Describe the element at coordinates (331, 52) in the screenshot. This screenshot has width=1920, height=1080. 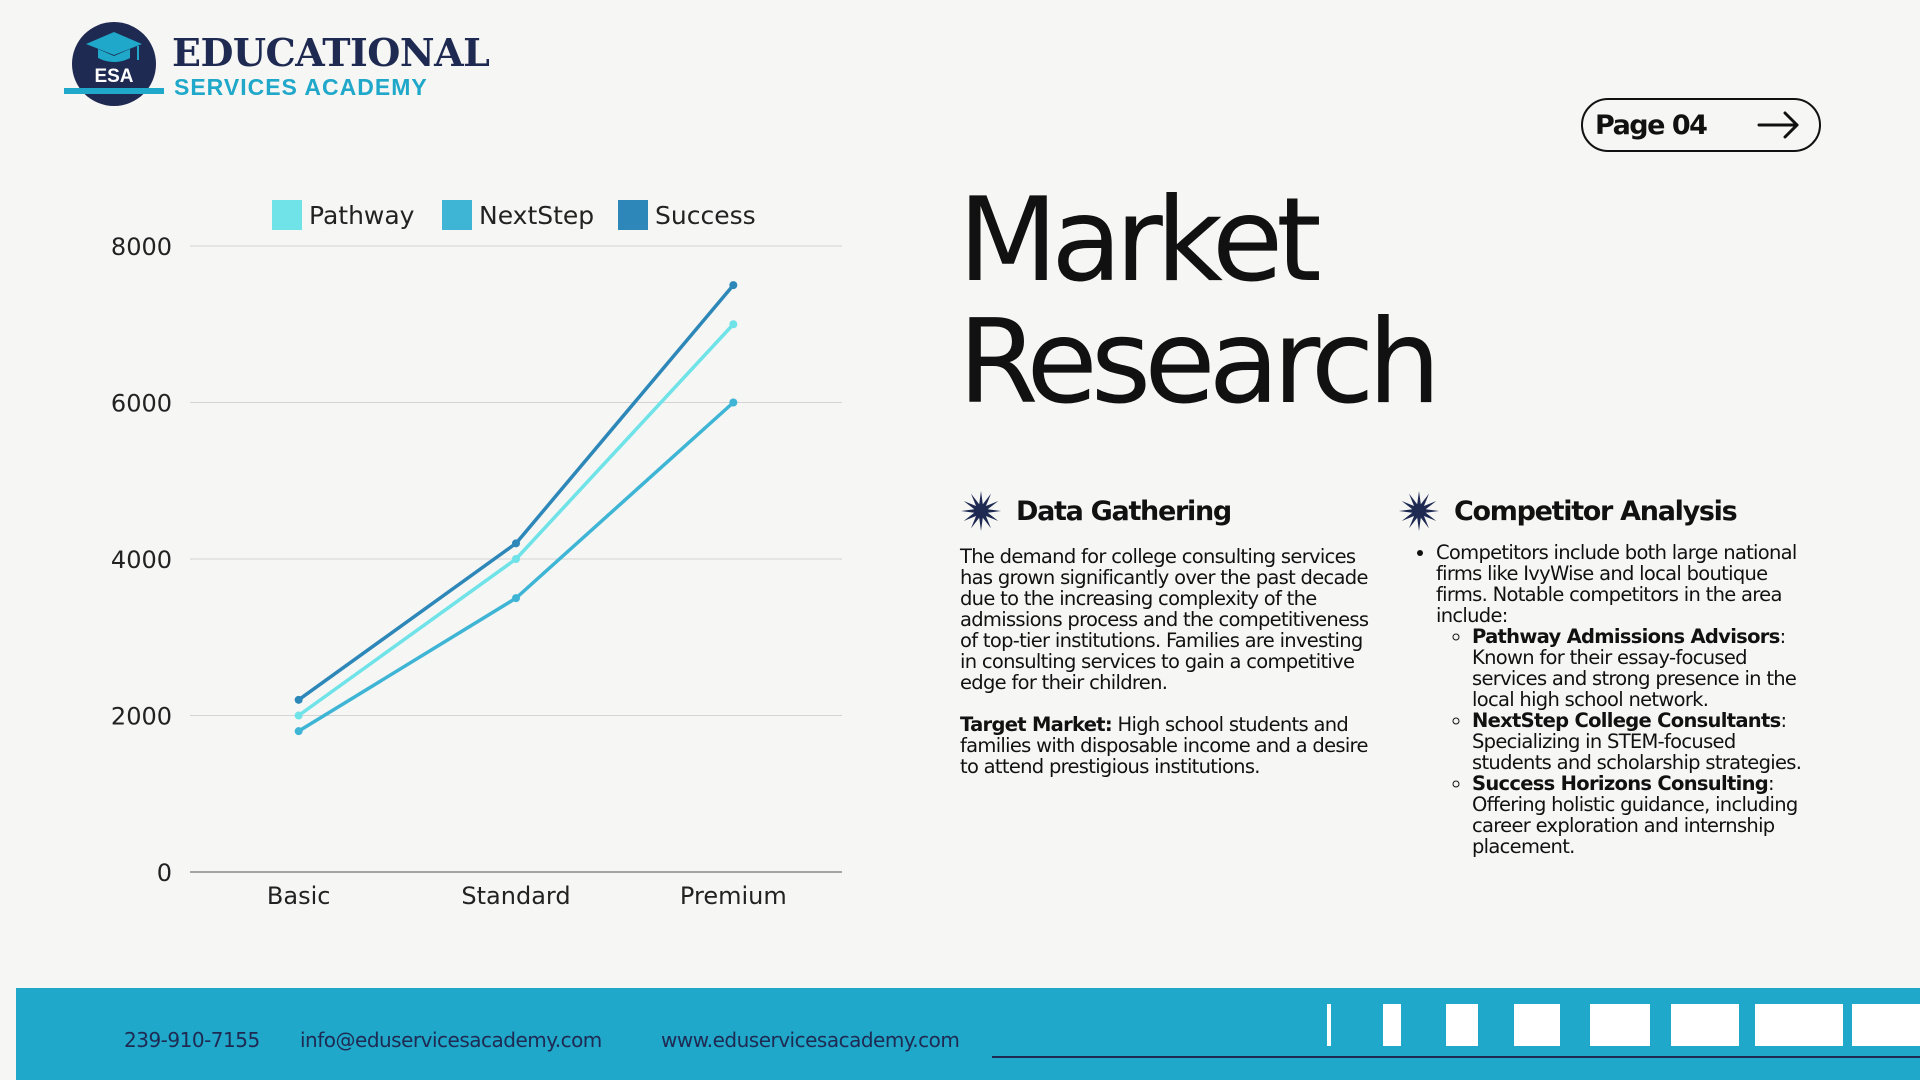
I see `brand-title: EDUCATIONAL` at that location.